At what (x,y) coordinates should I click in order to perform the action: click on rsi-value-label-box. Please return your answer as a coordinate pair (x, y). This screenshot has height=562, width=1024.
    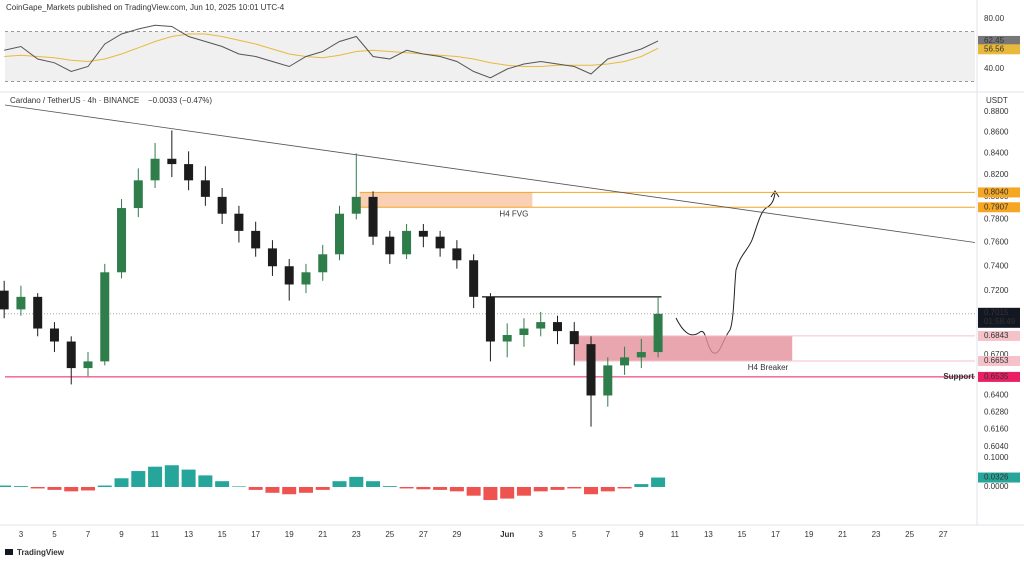
    Looking at the image, I should click on (999, 40).